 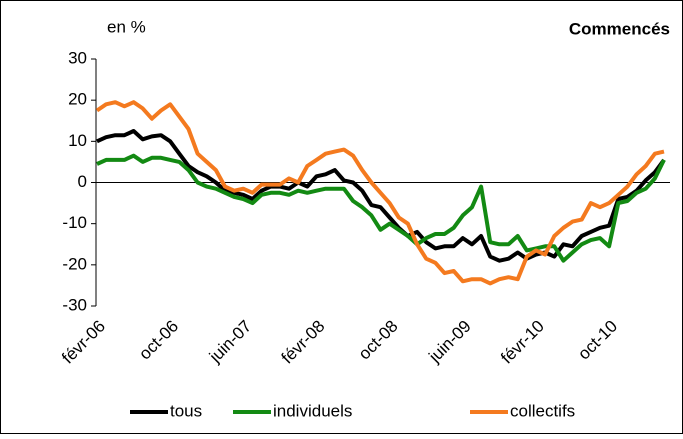 What do you see at coordinates (619, 28) in the screenshot?
I see `chart-title: Commencés` at bounding box center [619, 28].